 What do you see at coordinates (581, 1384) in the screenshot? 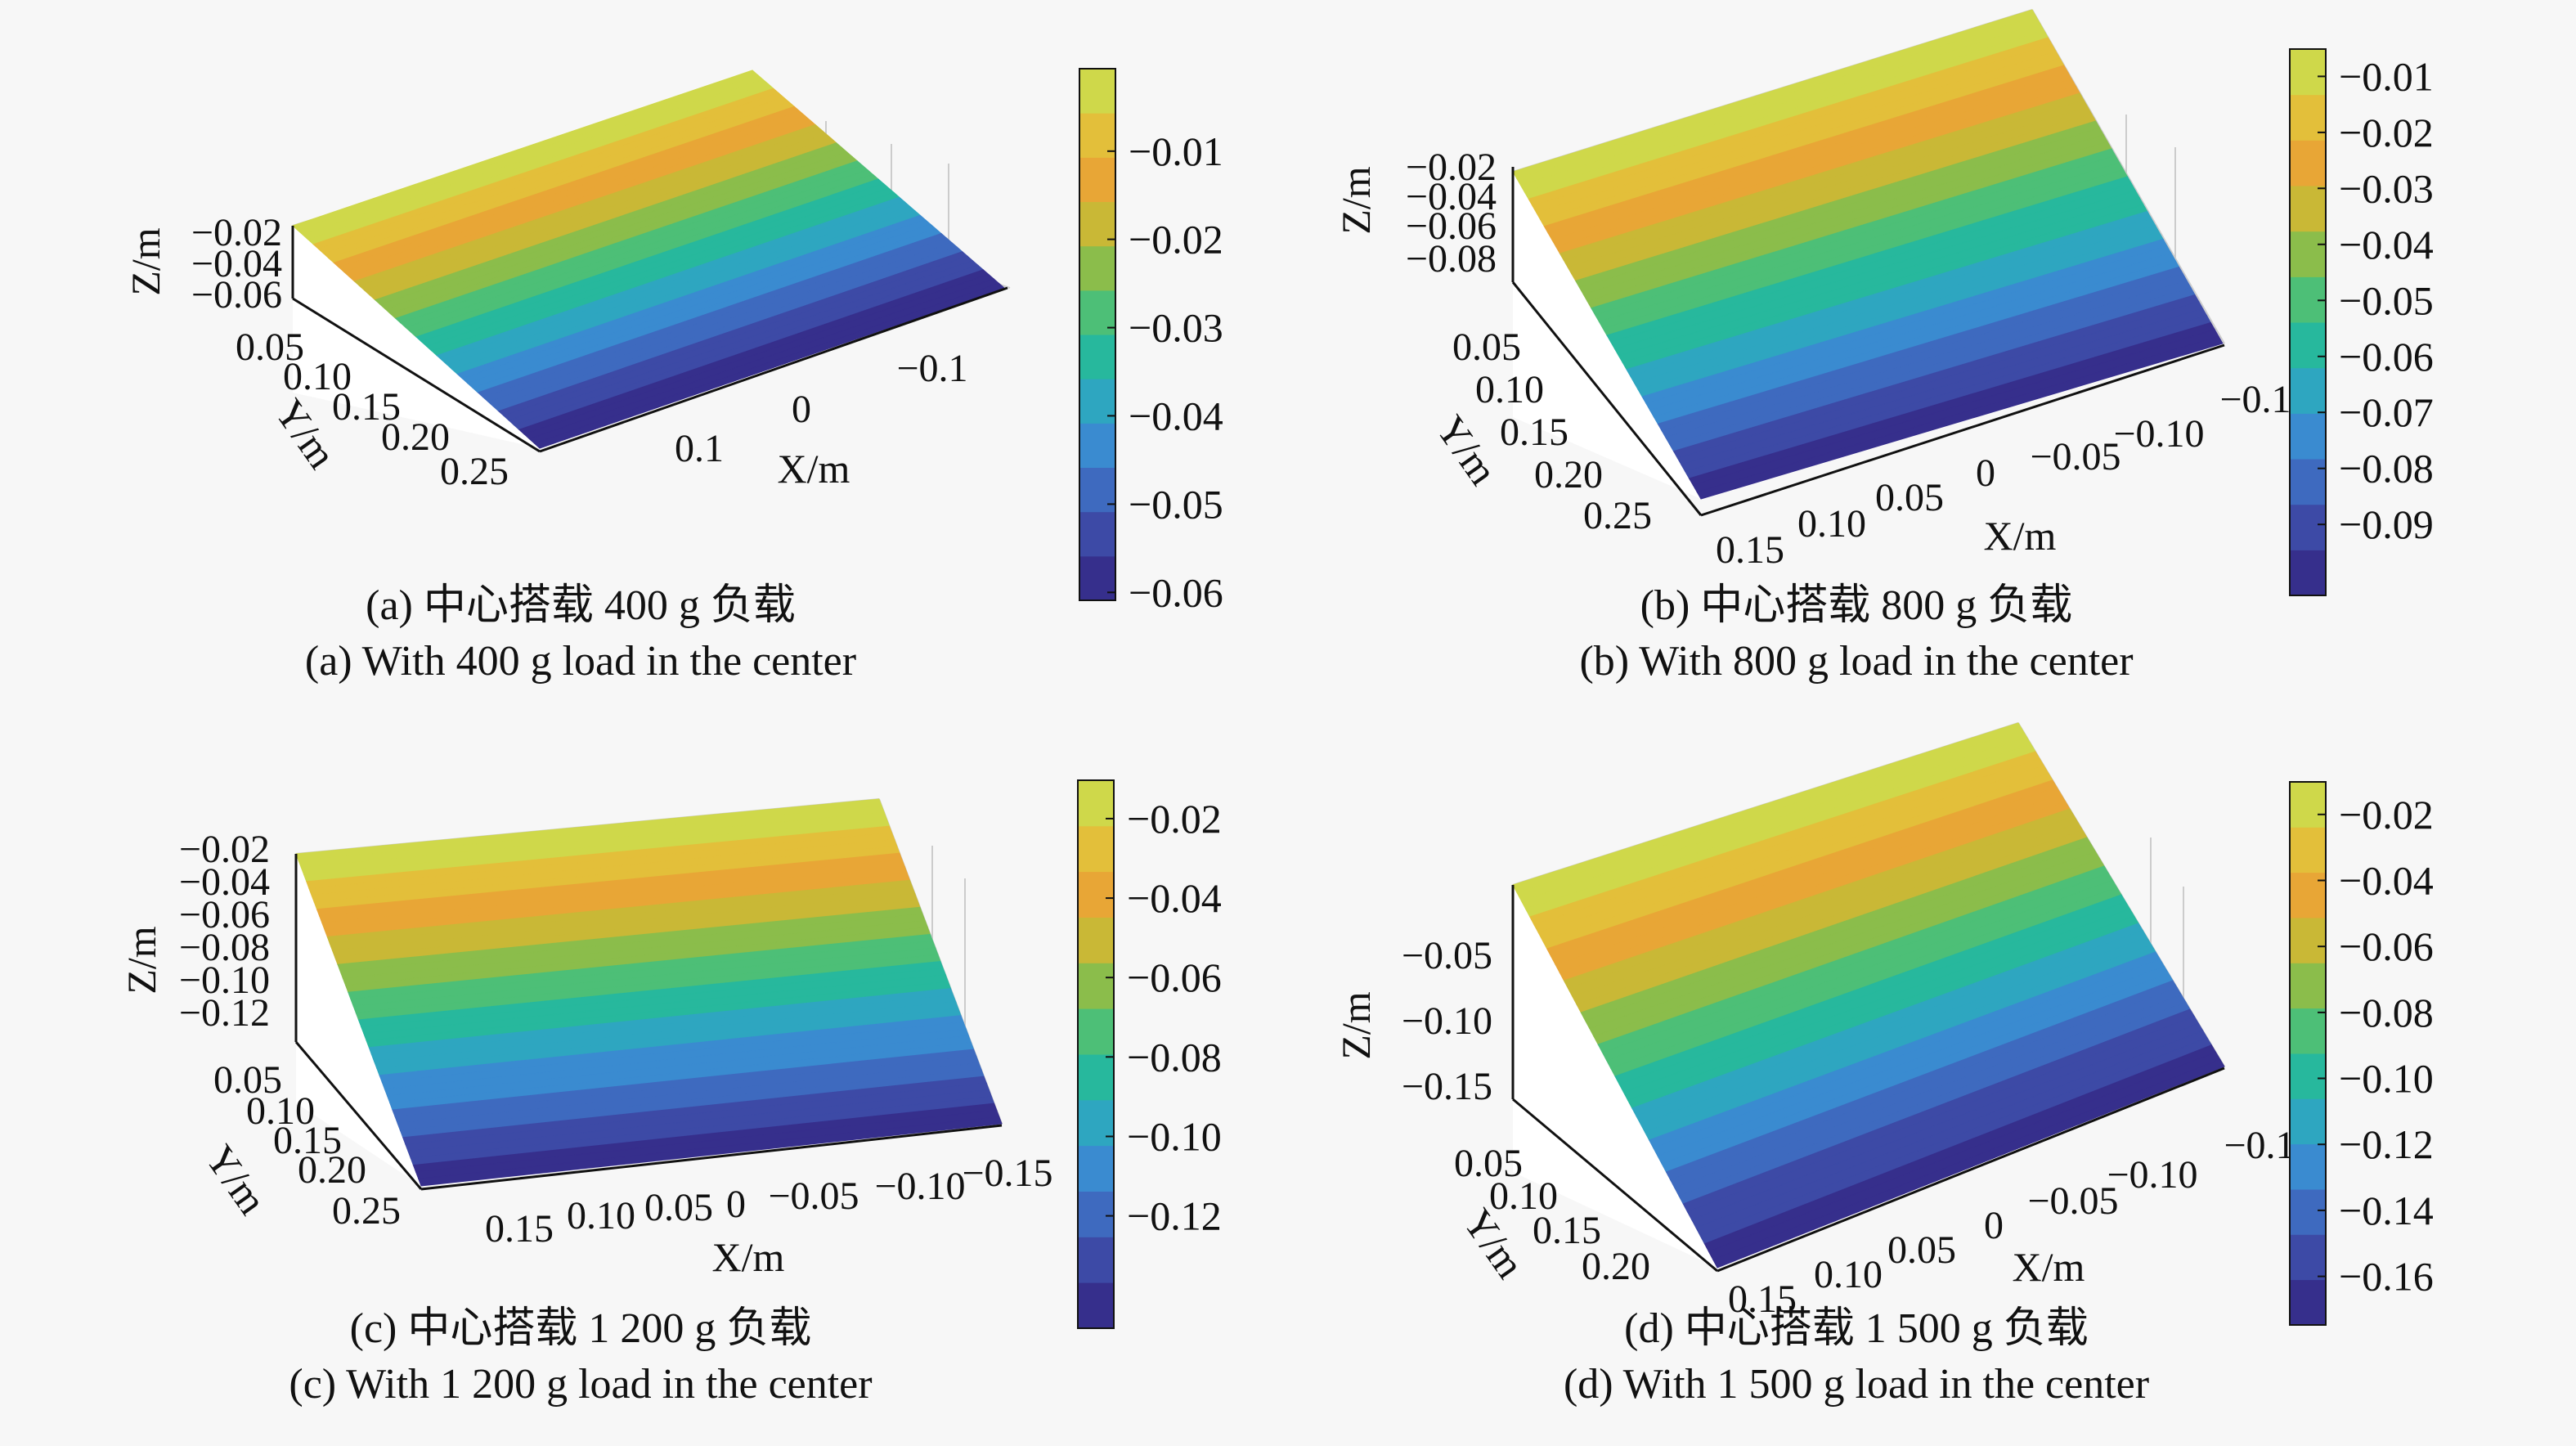
I see `caption-english: (c) With 1 200 g load in the center` at bounding box center [581, 1384].